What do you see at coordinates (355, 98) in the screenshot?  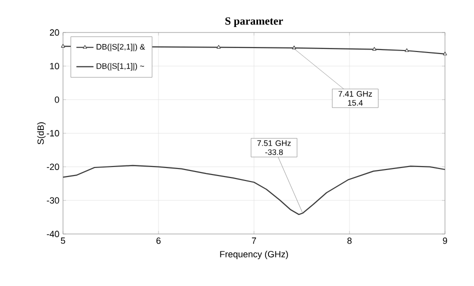 I see `annotation: 7.41 GHz 15.4` at bounding box center [355, 98].